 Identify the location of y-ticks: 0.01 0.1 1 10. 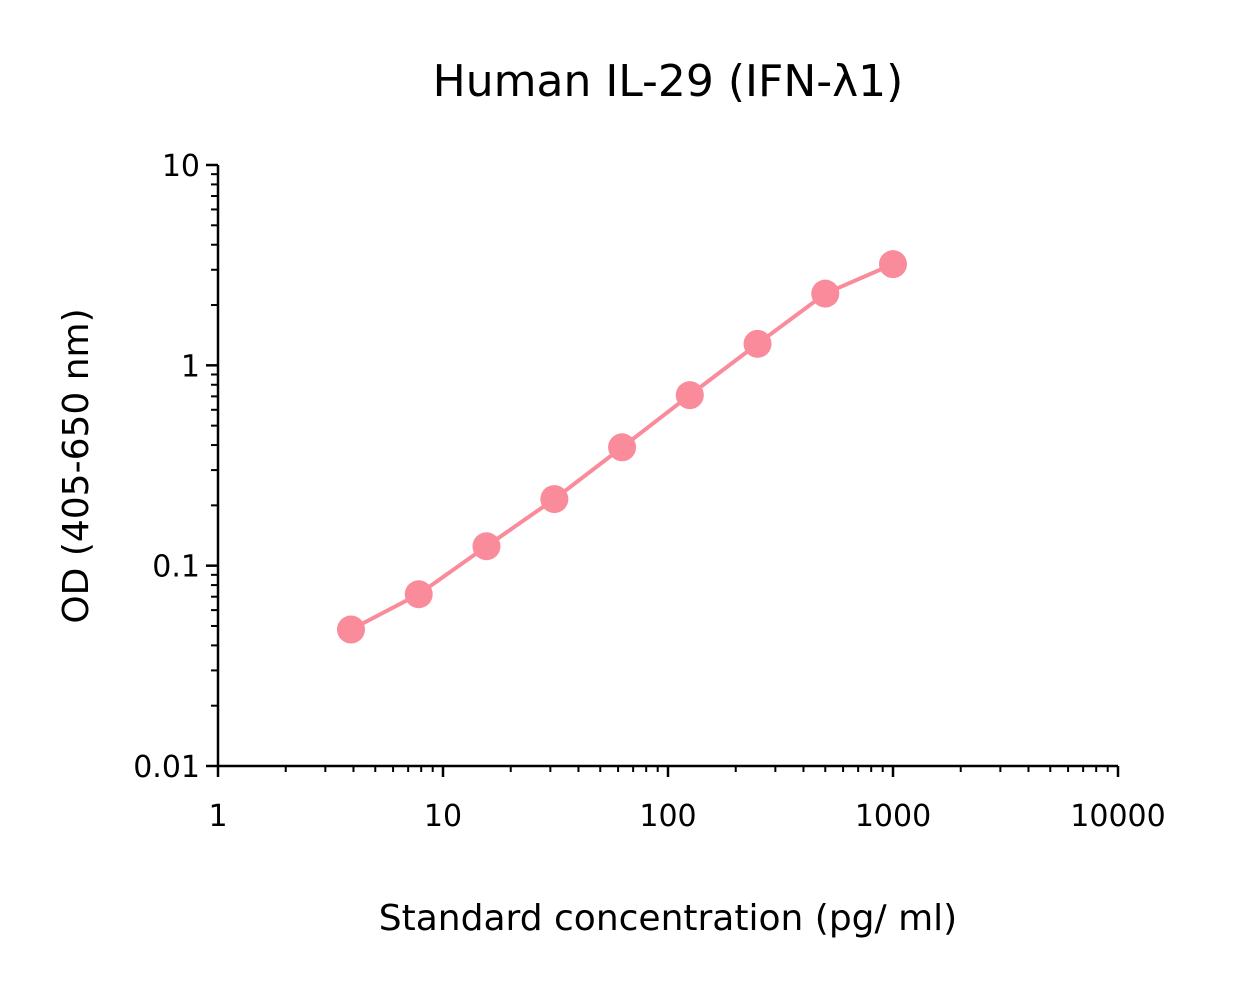
(175, 467).